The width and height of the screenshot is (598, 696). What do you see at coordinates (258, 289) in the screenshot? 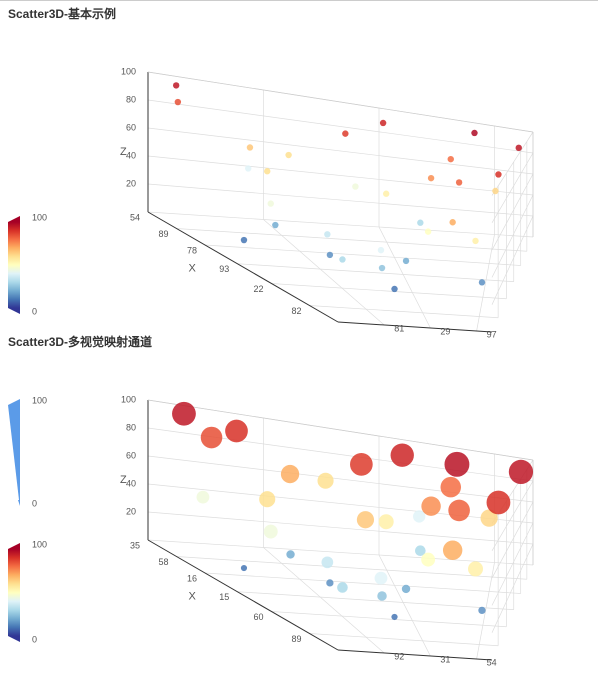
I see `x-tick-label: 22` at bounding box center [258, 289].